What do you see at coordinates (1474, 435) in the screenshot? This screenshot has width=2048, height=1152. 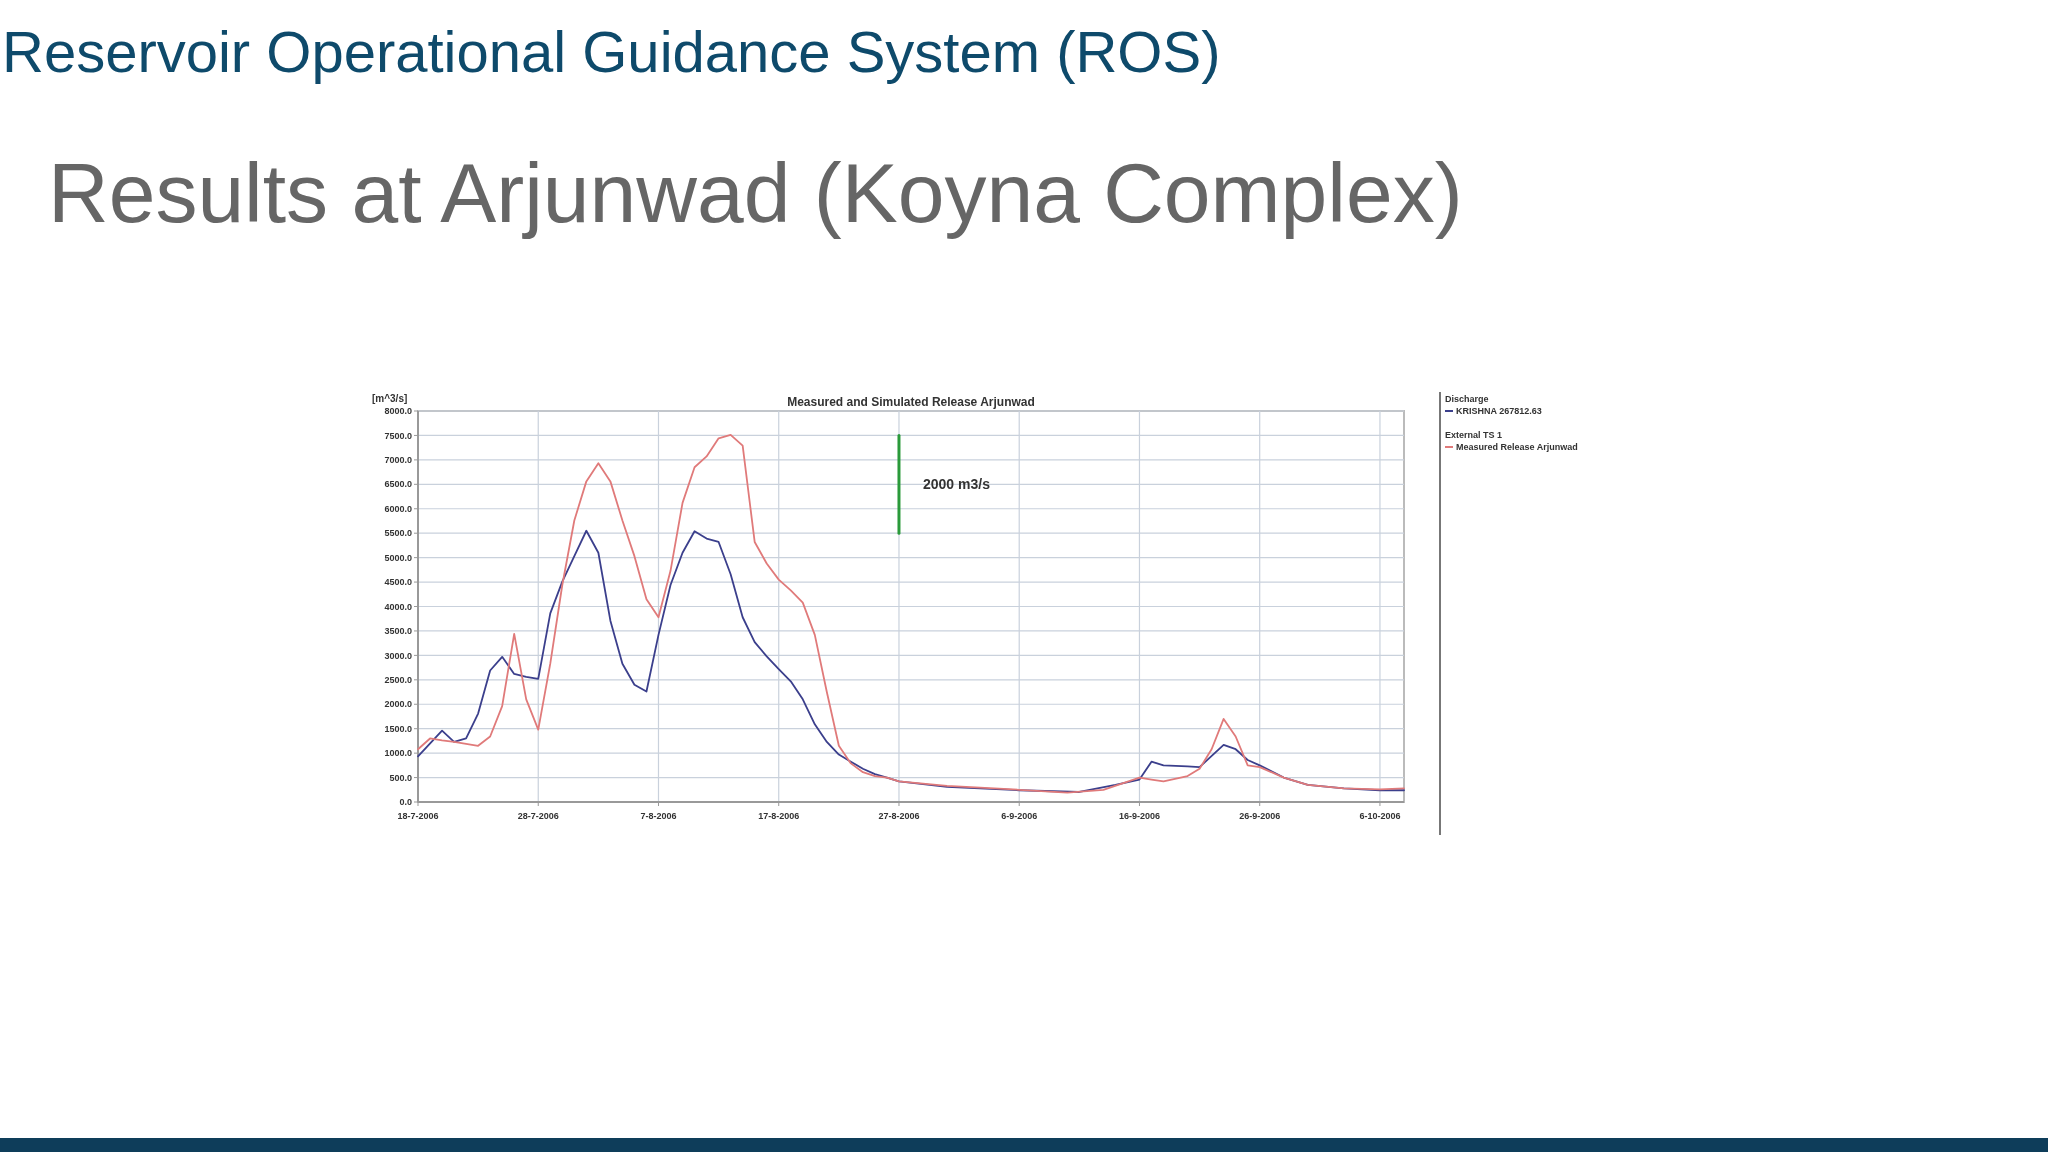 I see `text: External TS 1` at bounding box center [1474, 435].